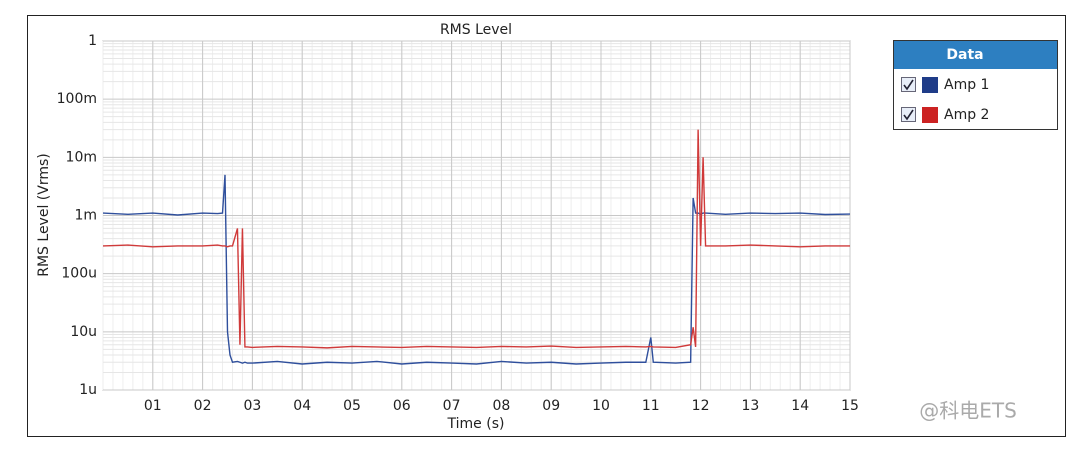 This screenshot has width=1080, height=455. I want to click on y-tick-label: 10u, so click(83, 332).